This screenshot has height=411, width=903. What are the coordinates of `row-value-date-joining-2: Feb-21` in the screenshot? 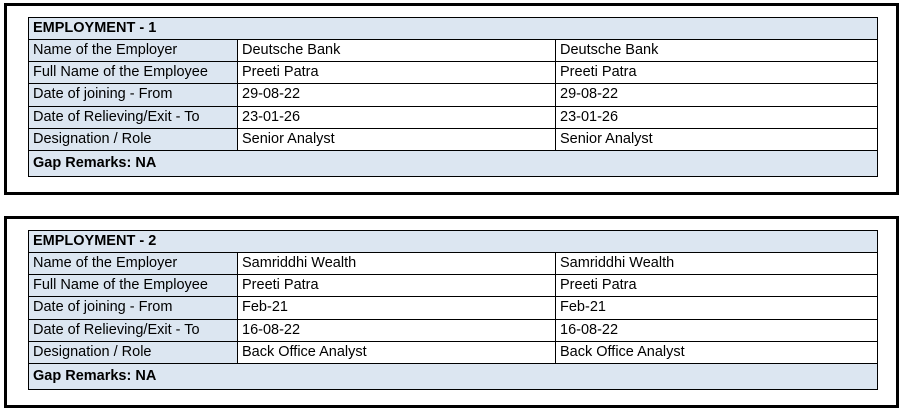 It's located at (716, 308).